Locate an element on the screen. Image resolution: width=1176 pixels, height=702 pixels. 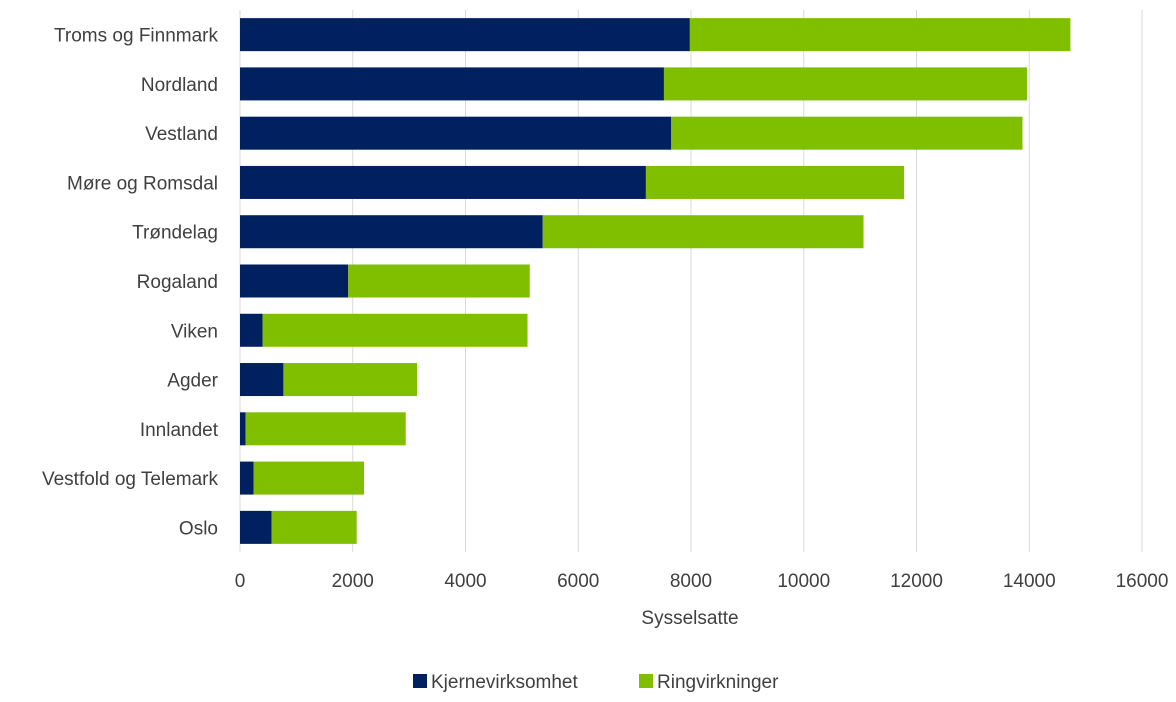
x-tick-label: 14000 is located at coordinates (1029, 581).